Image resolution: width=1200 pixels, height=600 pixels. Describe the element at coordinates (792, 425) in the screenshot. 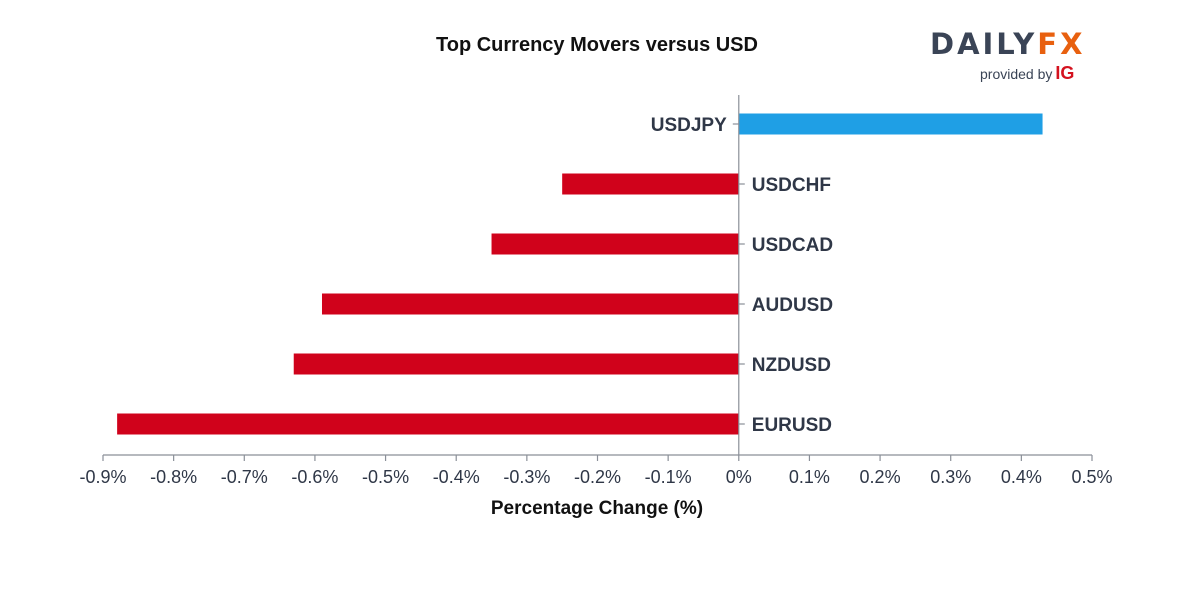

I see `category-label-eurusd: EURUSD` at that location.